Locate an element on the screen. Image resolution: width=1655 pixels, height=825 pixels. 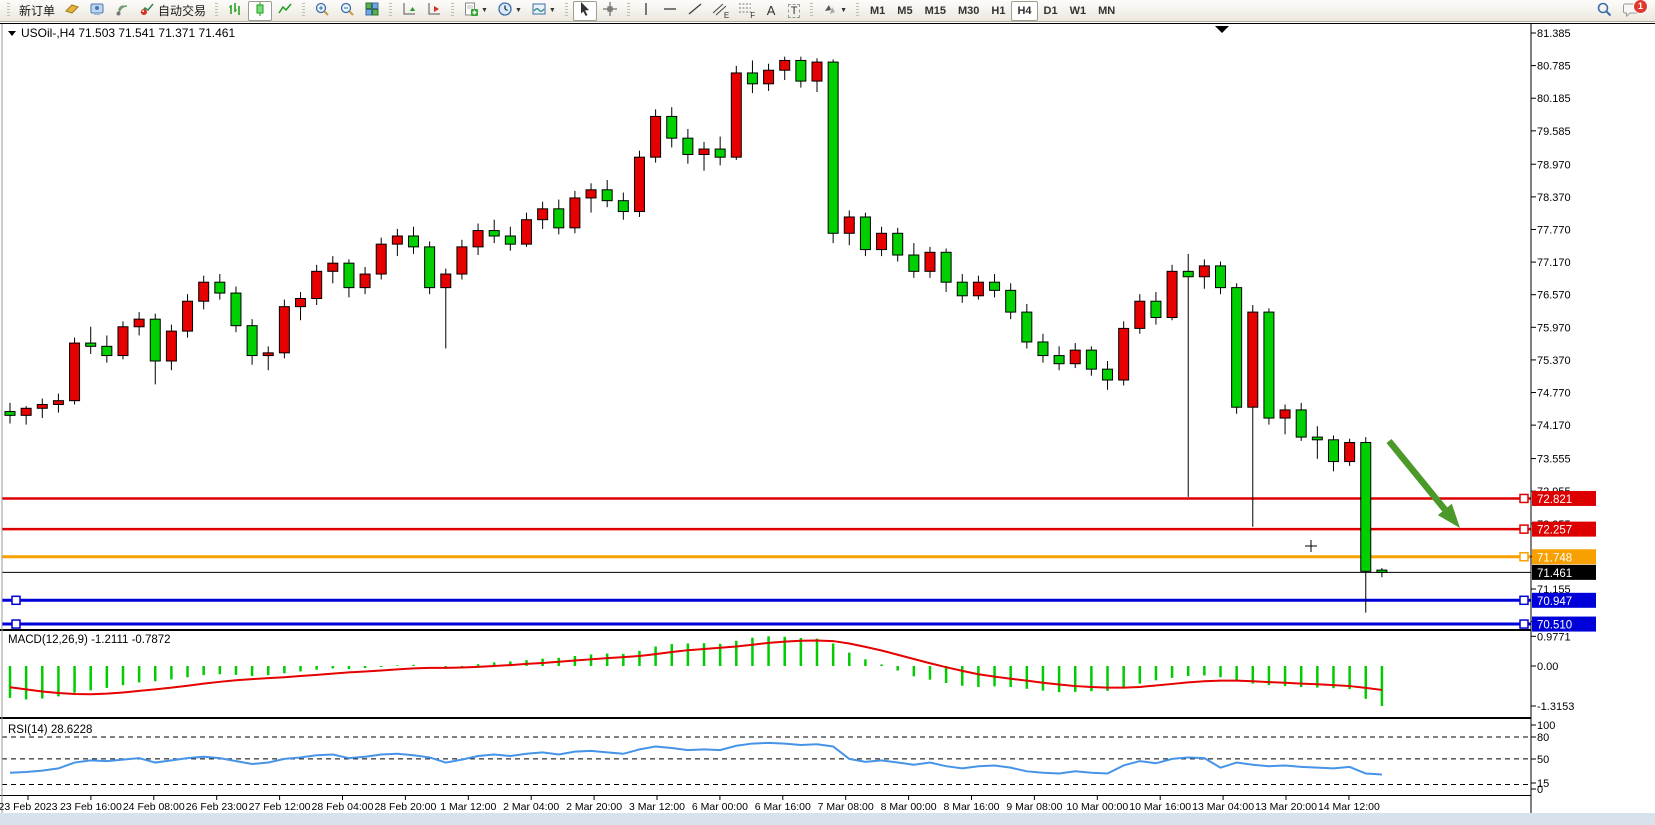
hline-price-label: 70.947 is located at coordinates (1554, 602).